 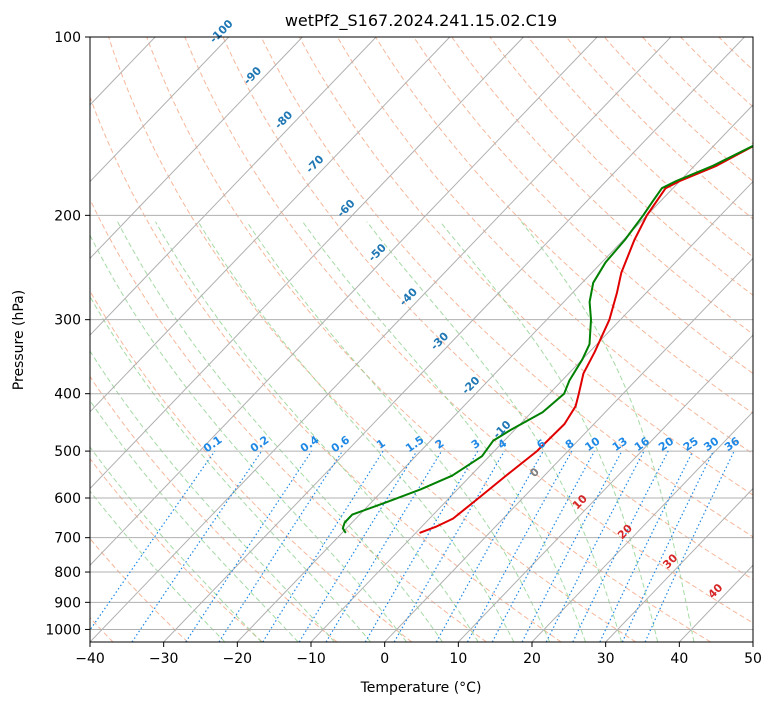 What do you see at coordinates (67, 321) in the screenshot?
I see `y-tick-label: 300` at bounding box center [67, 321].